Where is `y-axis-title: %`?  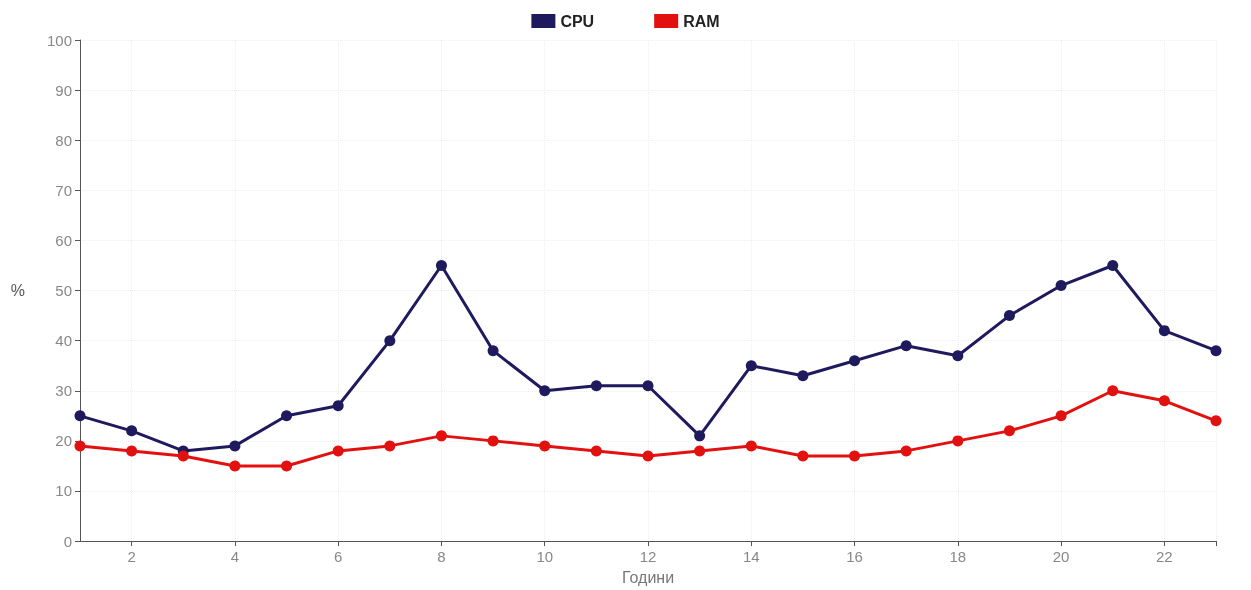 y-axis-title: % is located at coordinates (17, 291).